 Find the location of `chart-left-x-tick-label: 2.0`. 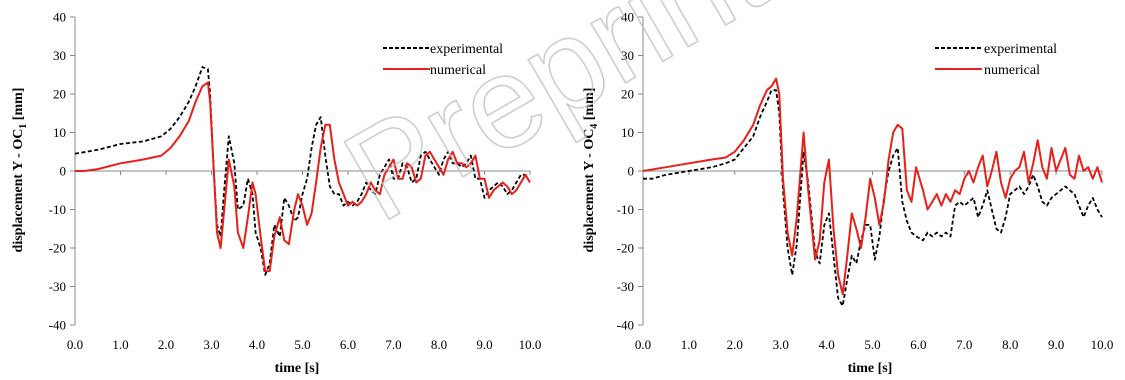

chart-left-x-tick-label: 2.0 is located at coordinates (166, 344).